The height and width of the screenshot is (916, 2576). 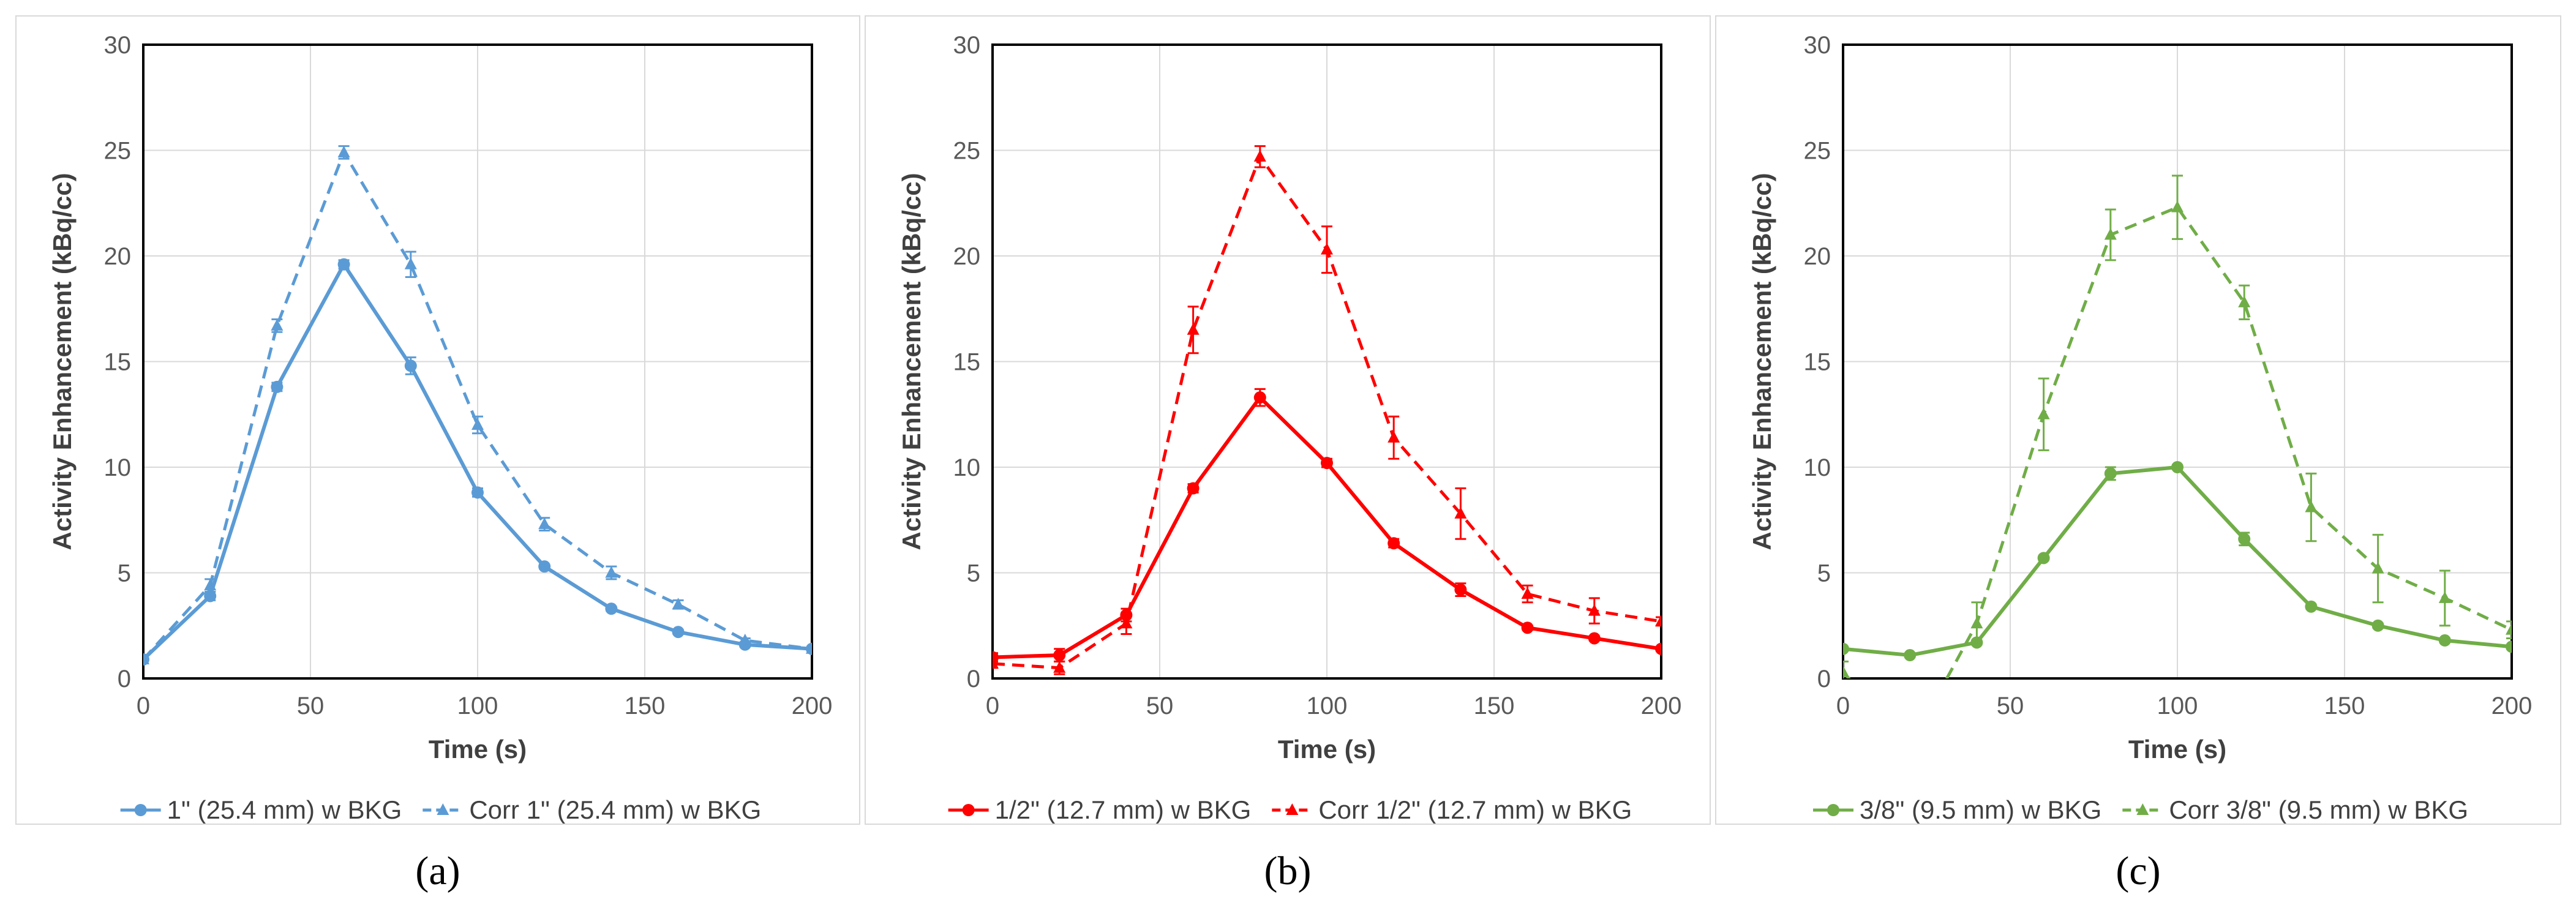 What do you see at coordinates (615, 809) in the screenshot?
I see `legend-label: Corr 1" (25.4 mm) w BKG` at bounding box center [615, 809].